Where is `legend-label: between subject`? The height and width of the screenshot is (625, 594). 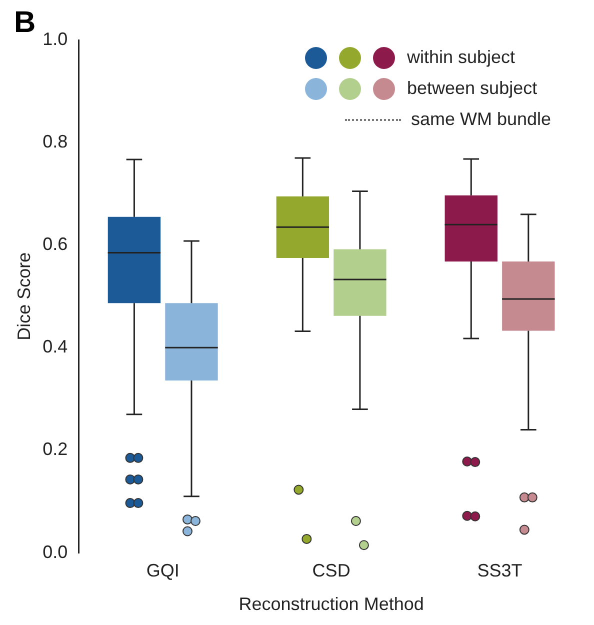
legend-label: between subject is located at coordinates (472, 88).